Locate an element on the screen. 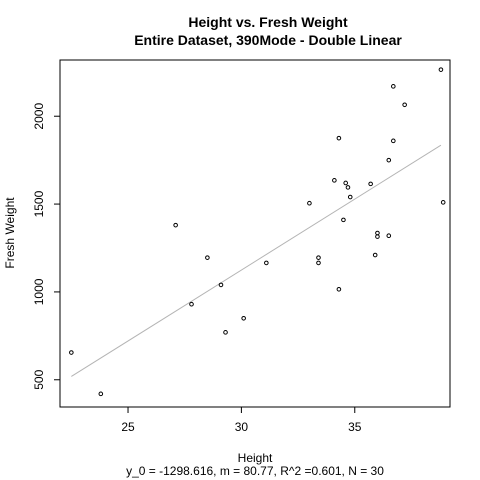 The height and width of the screenshot is (480, 480). x-axis-label: Height is located at coordinates (255, 458).